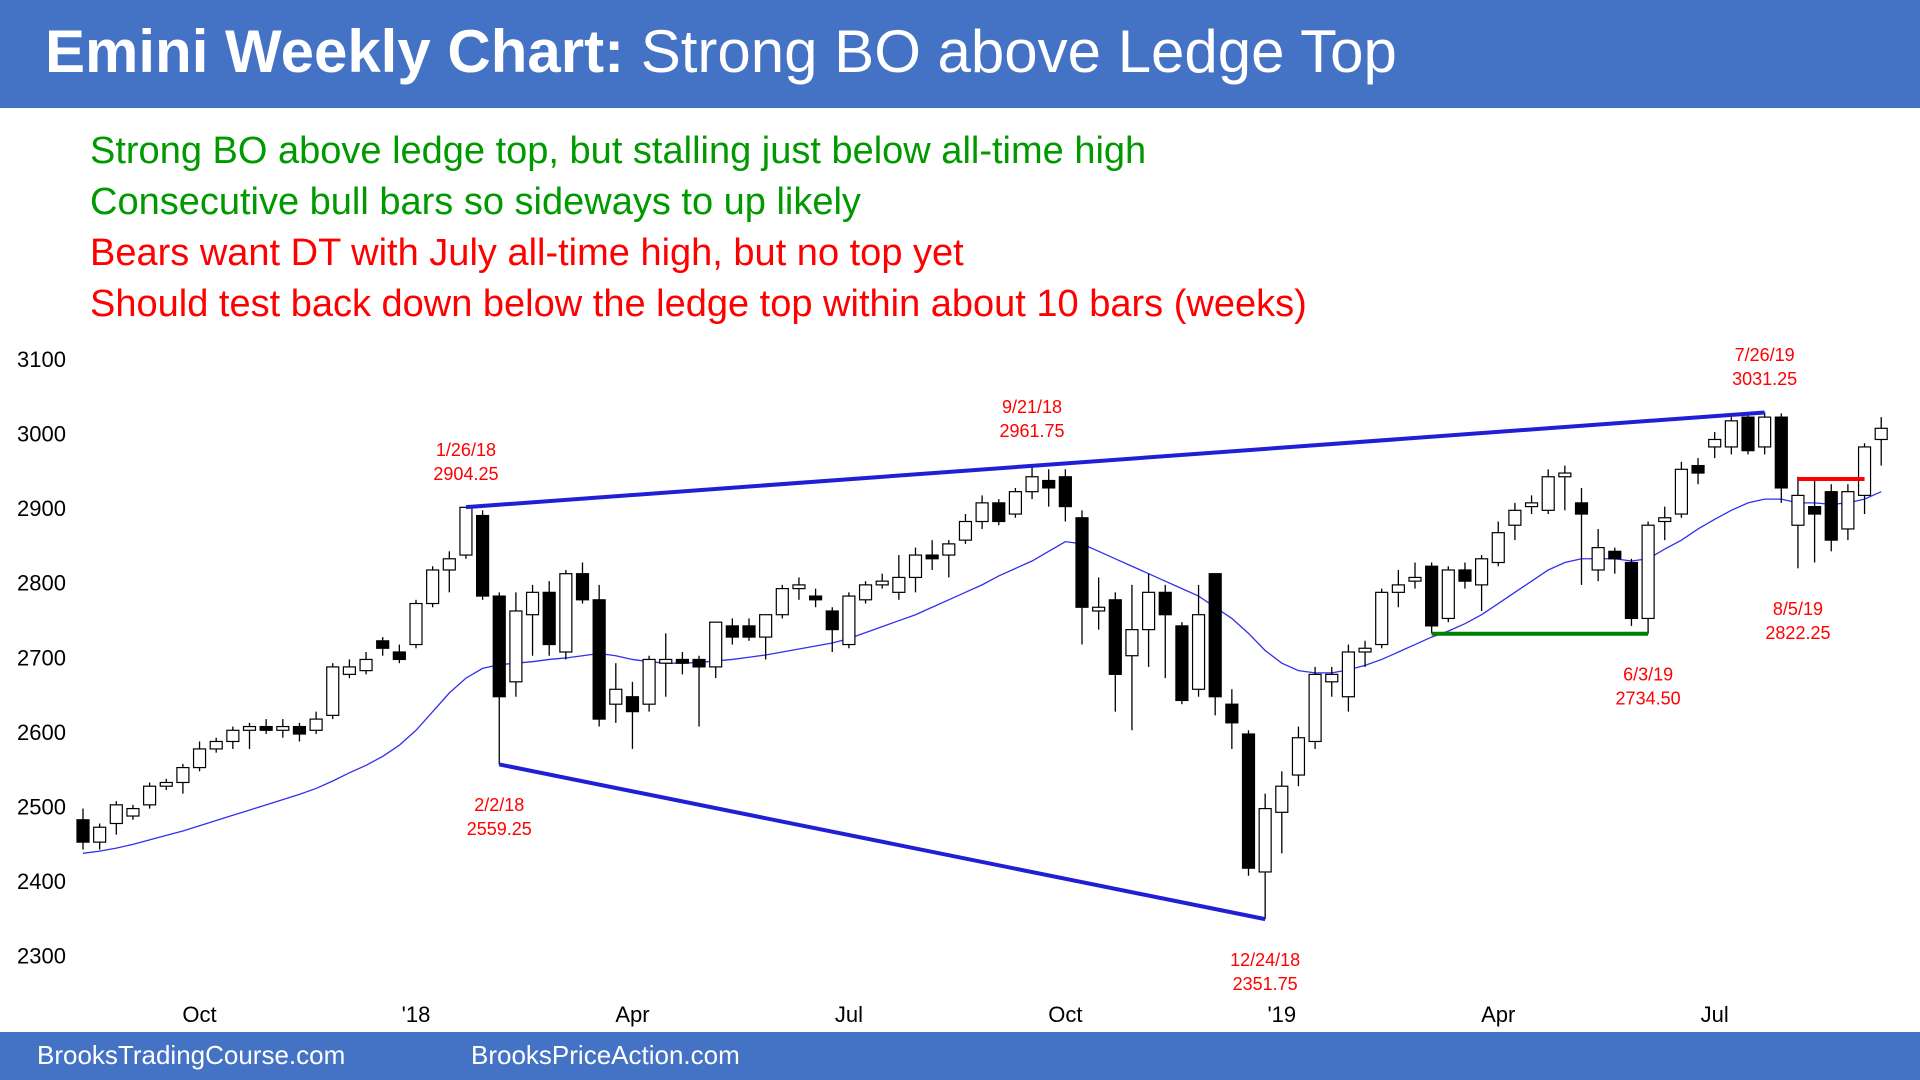 The height and width of the screenshot is (1080, 1920). Describe the element at coordinates (41, 508) in the screenshot. I see `y-tick-label: 2900` at that location.